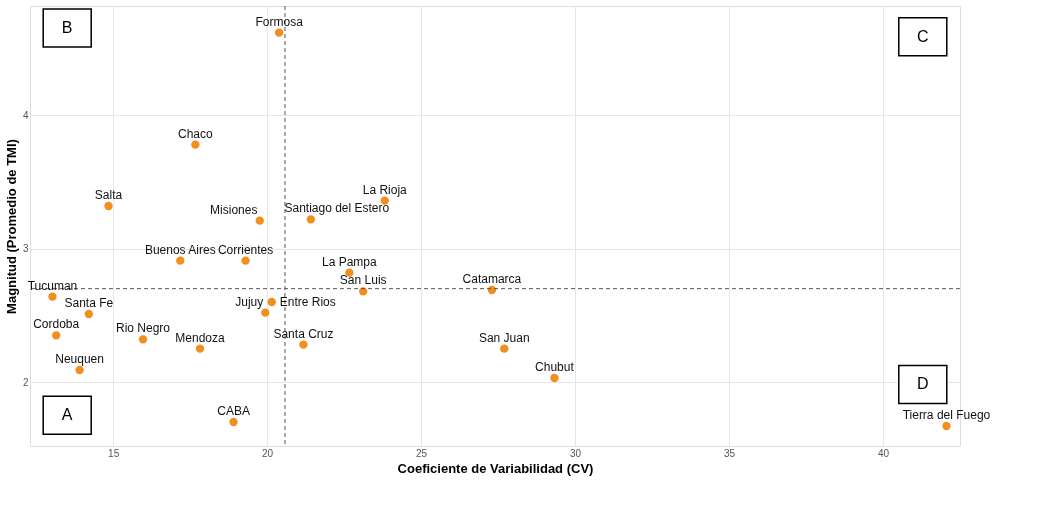 The height and width of the screenshot is (515, 1050). Describe the element at coordinates (180, 249) in the screenshot. I see `annotation: Buenos Aires` at that location.